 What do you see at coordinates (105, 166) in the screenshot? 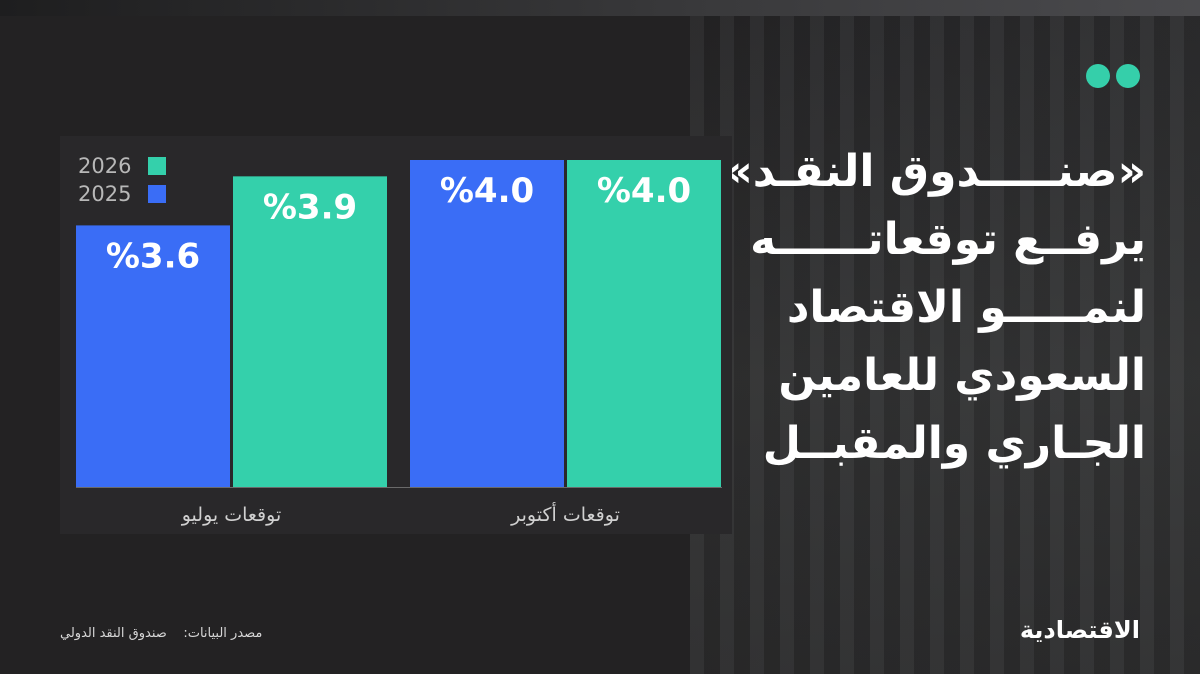
I see `legend-label-2026: 2026` at bounding box center [105, 166].